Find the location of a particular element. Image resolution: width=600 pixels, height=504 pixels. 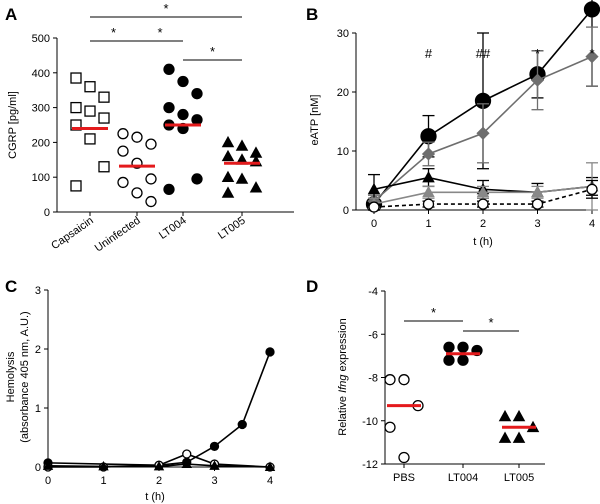

y-tick-label: 400 is located at coordinates (41, 74).